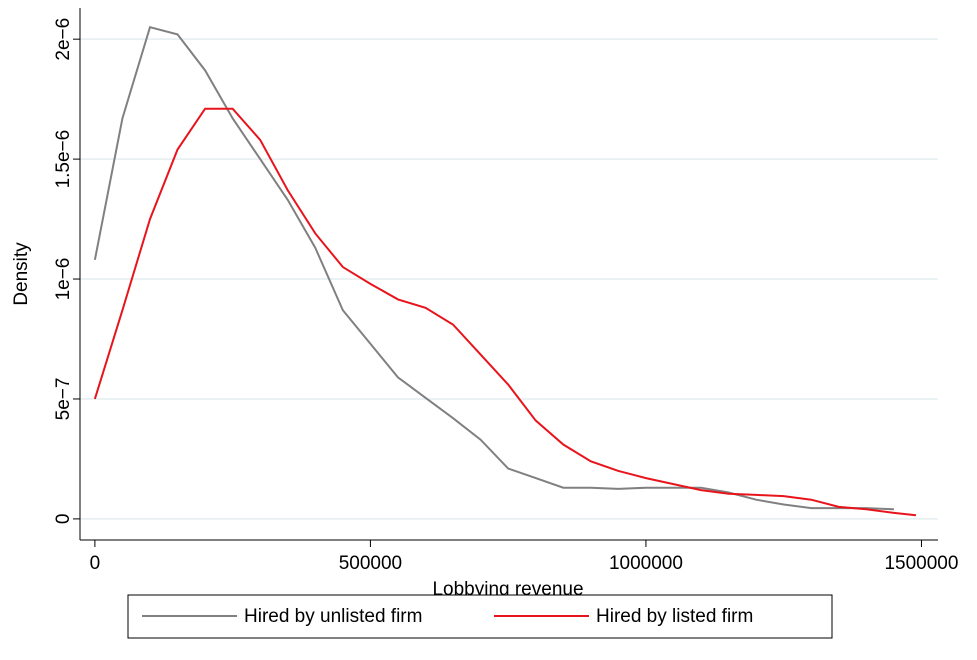  Describe the element at coordinates (921, 563) in the screenshot. I see `x-tick-label: 1500000` at that location.